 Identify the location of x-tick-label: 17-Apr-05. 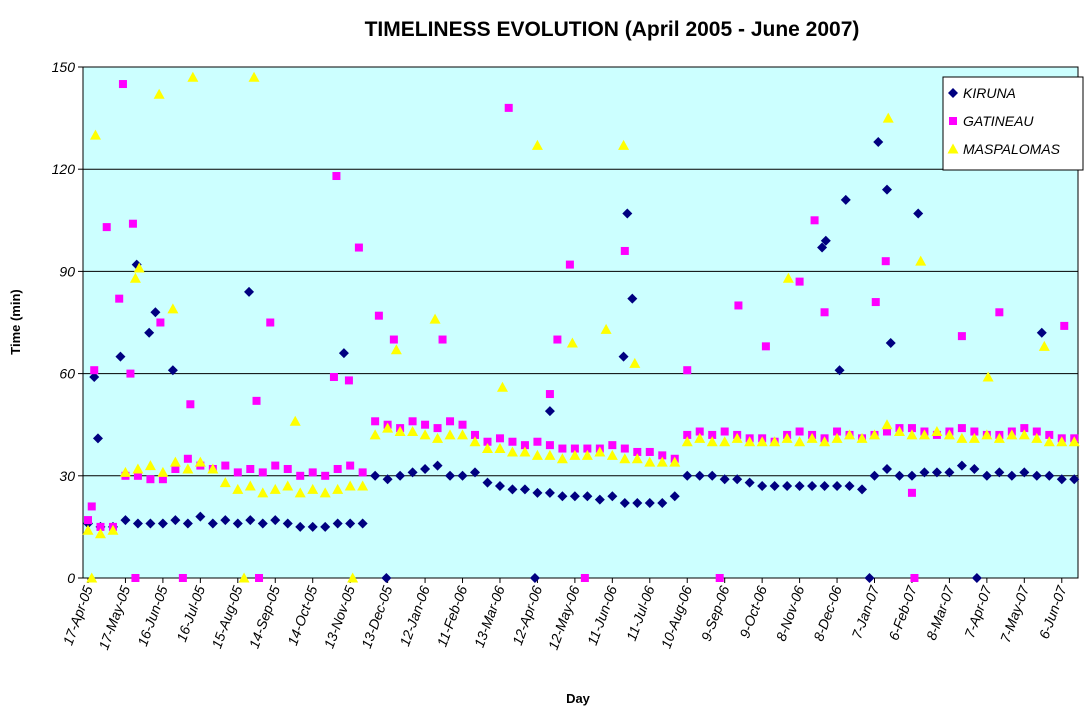
(78, 615).